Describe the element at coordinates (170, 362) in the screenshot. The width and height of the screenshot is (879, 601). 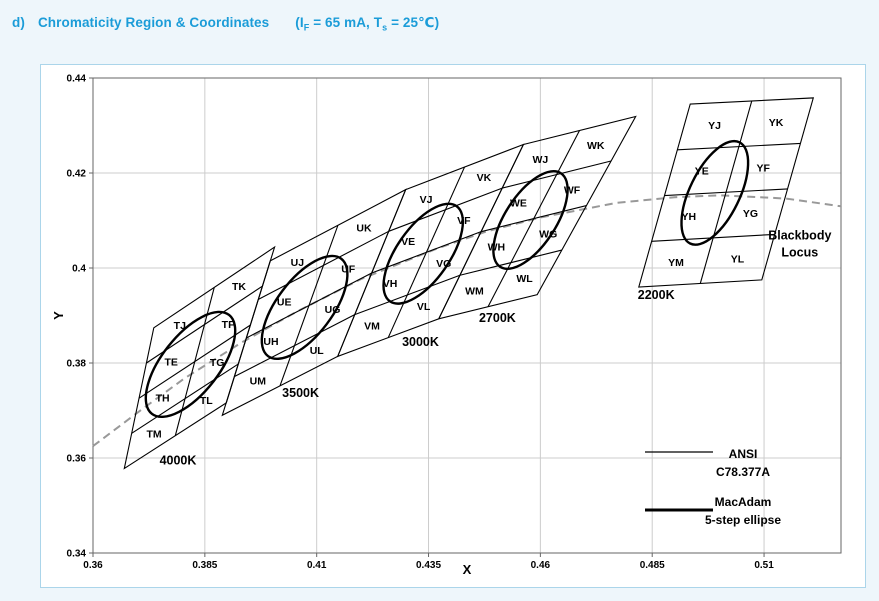
I see `bin-label-te: TE` at that location.